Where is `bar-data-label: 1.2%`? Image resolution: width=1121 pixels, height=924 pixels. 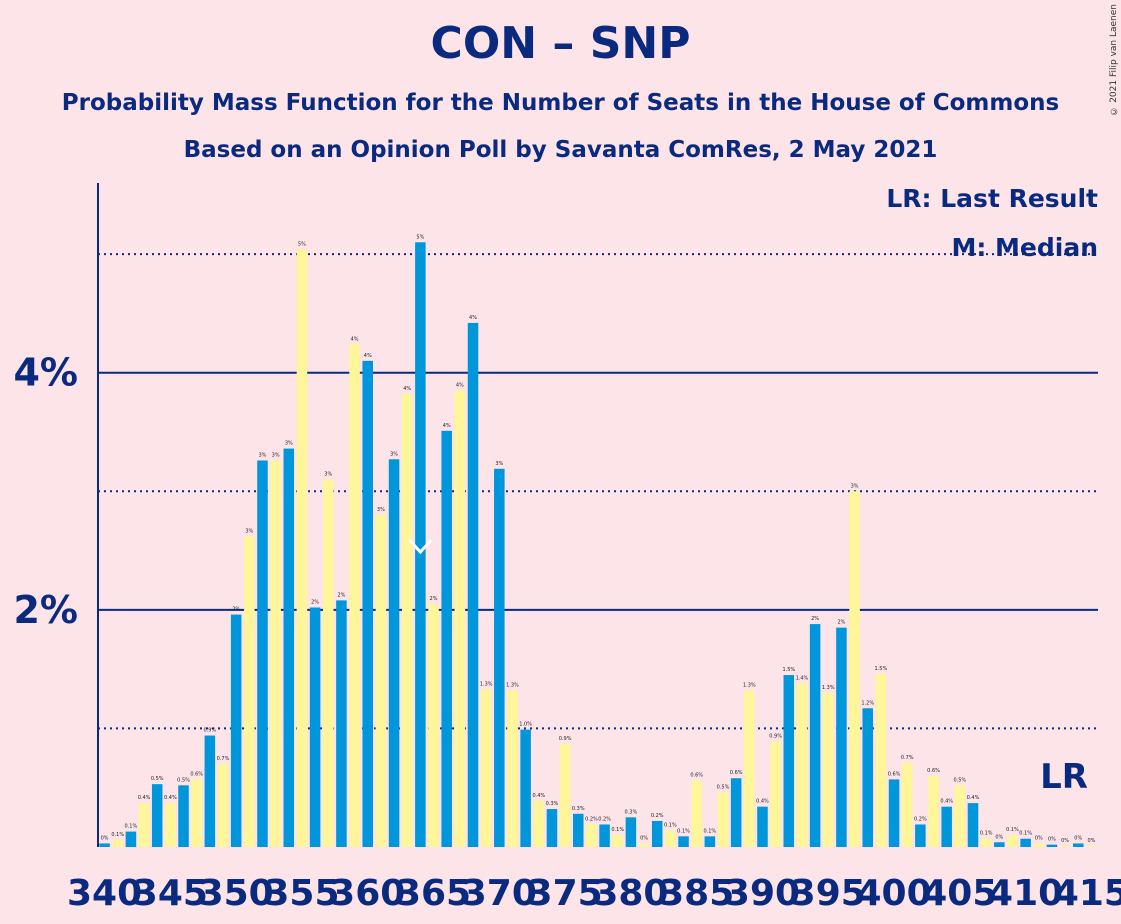 bar-data-label: 1.2% is located at coordinates (867, 703).